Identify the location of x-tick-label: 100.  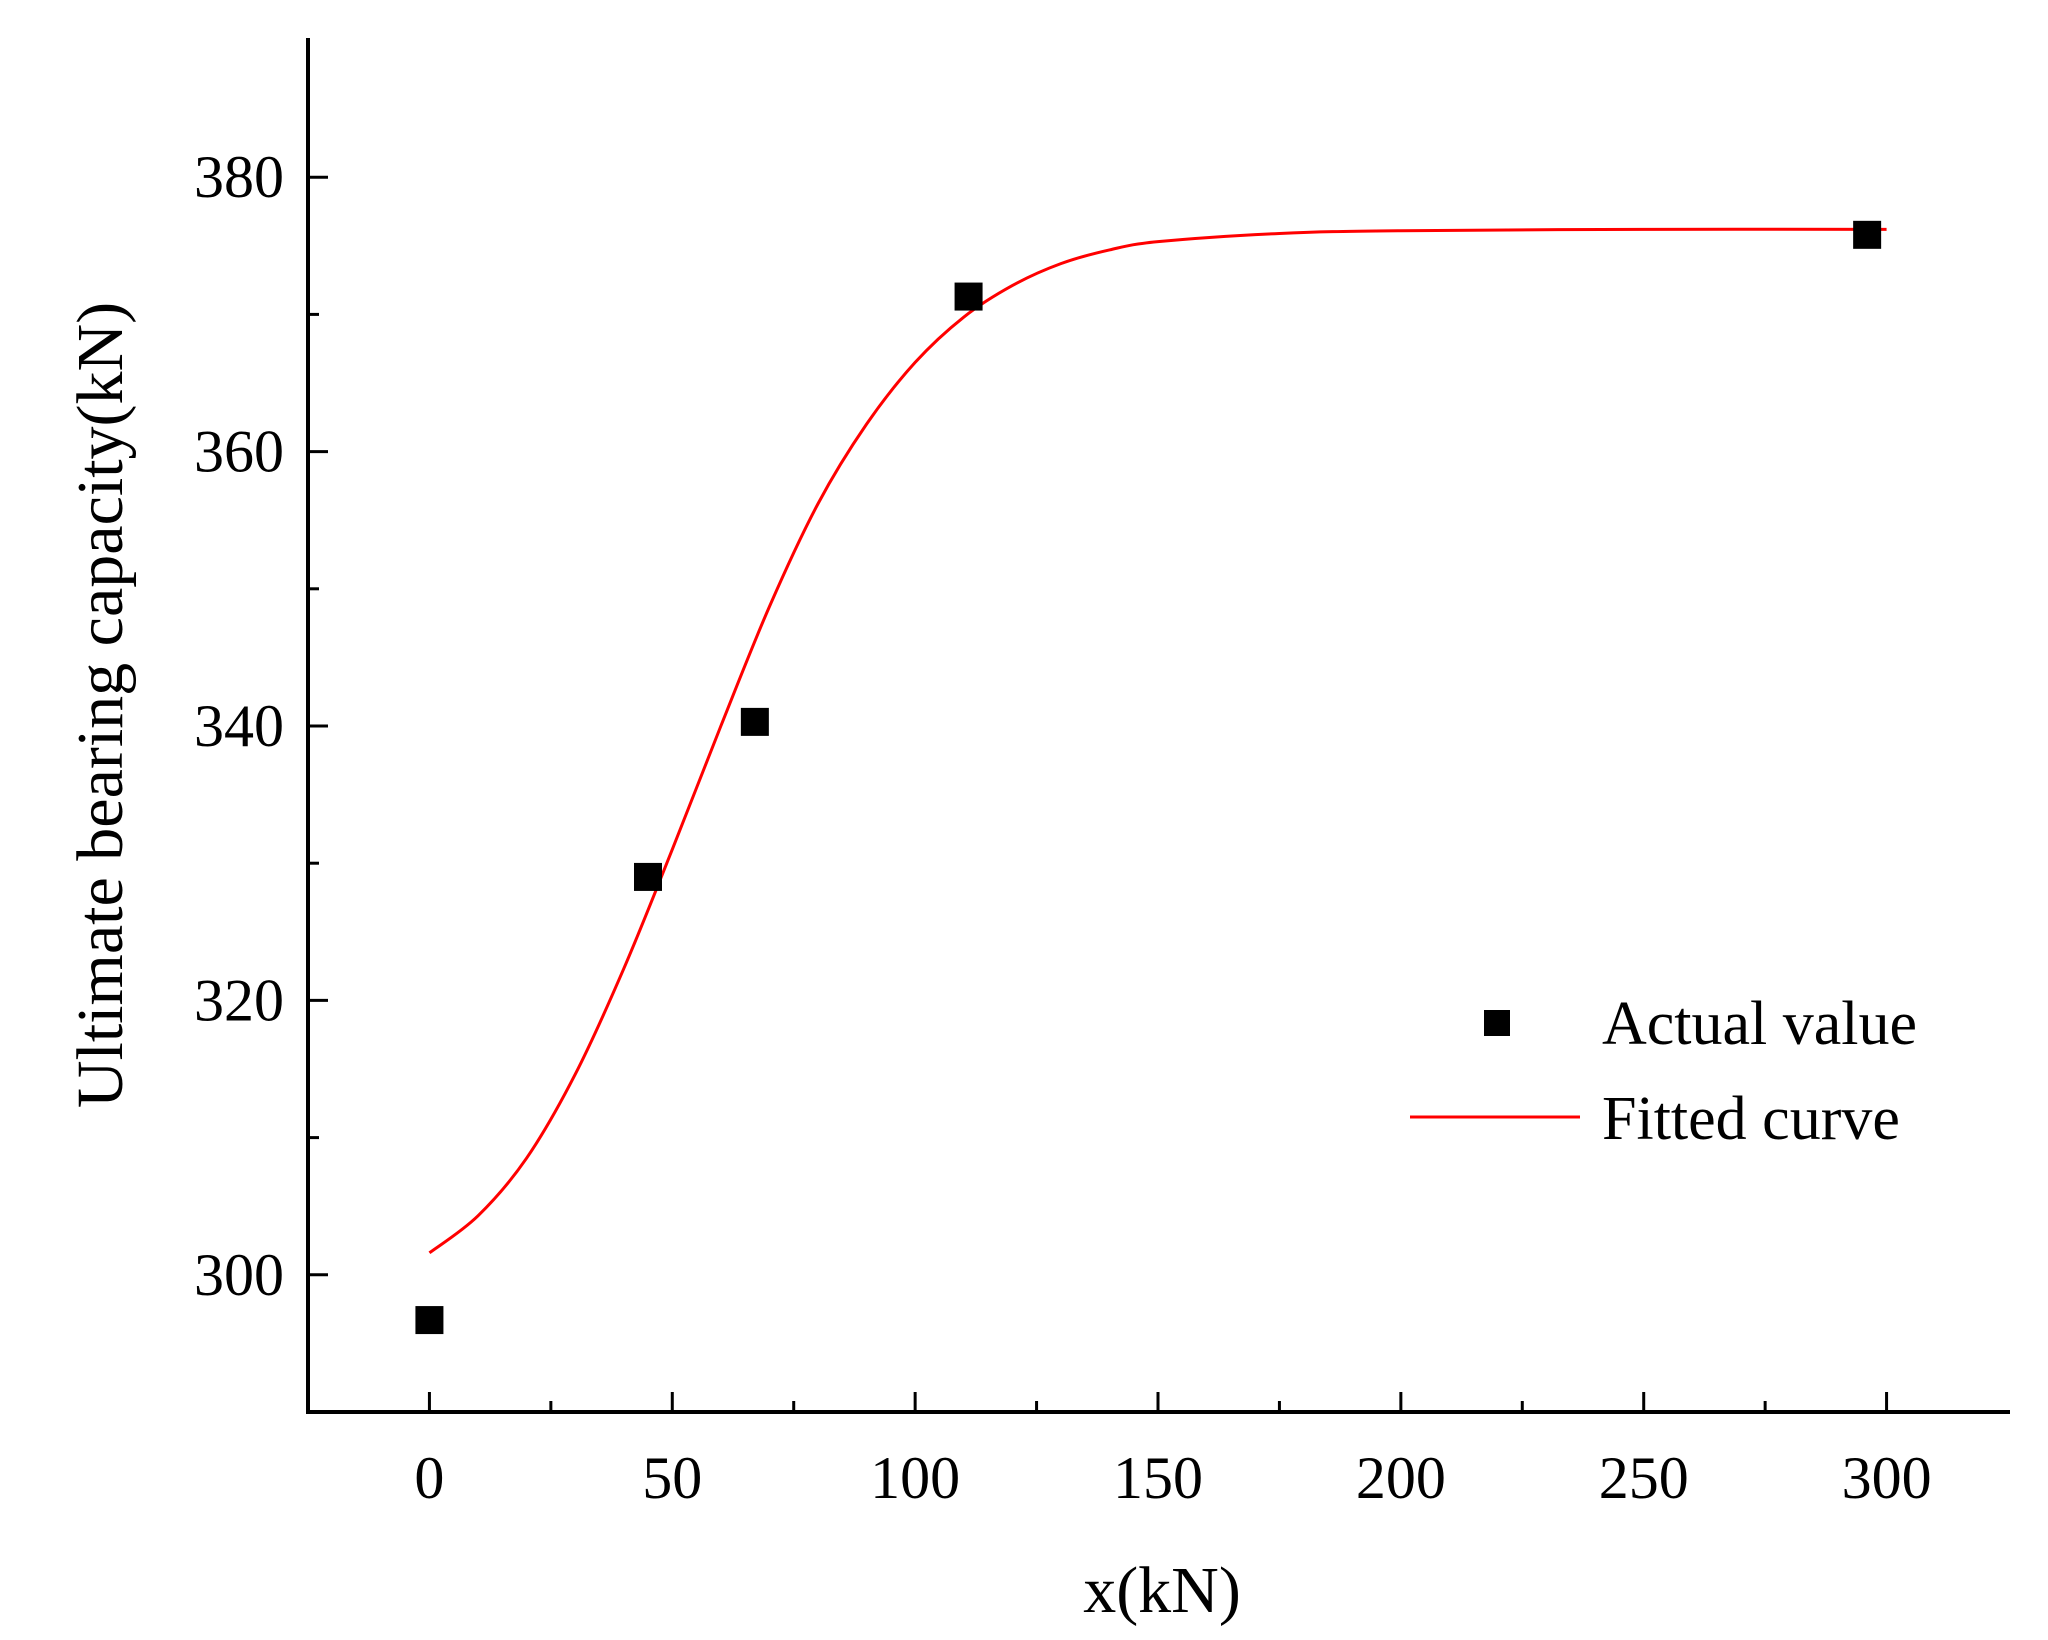
(915, 1478).